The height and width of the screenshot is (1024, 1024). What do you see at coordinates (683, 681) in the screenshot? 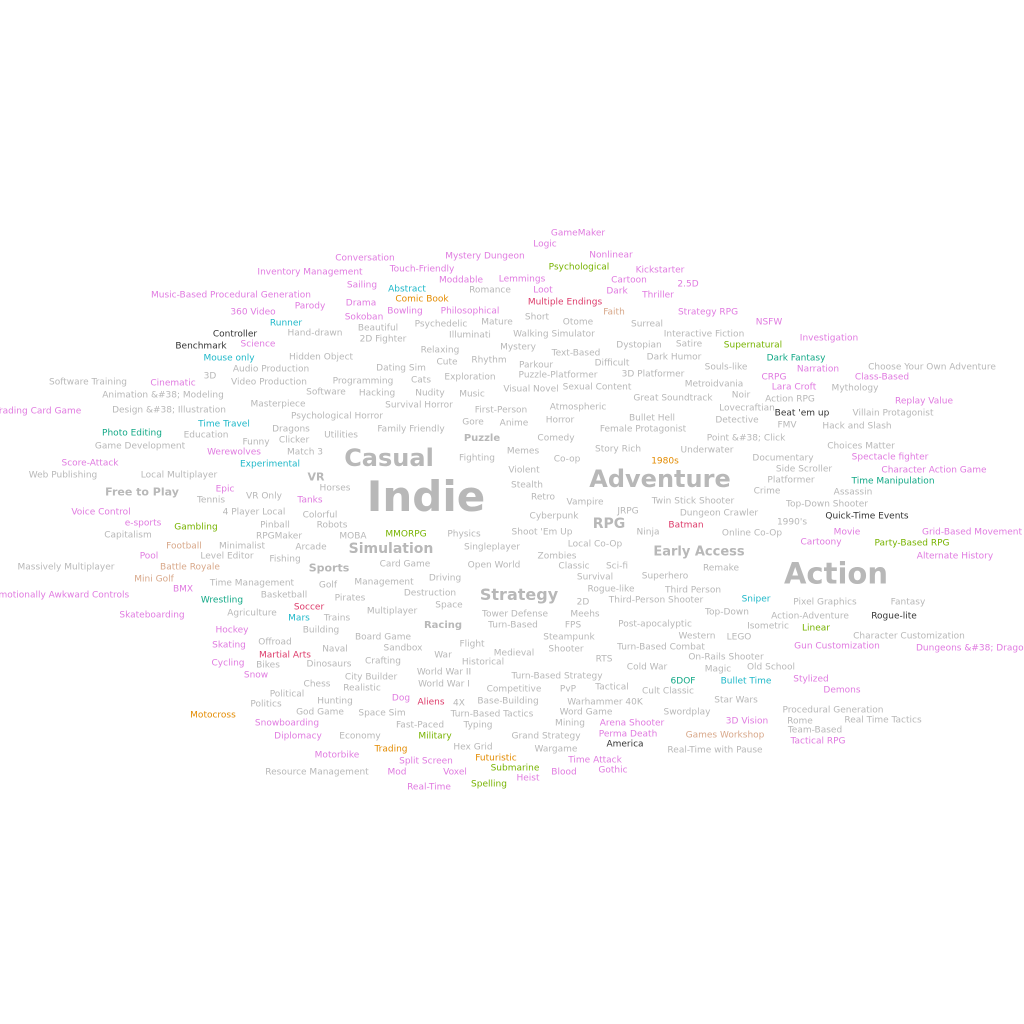
I see `tag-item: 6DOF` at bounding box center [683, 681].